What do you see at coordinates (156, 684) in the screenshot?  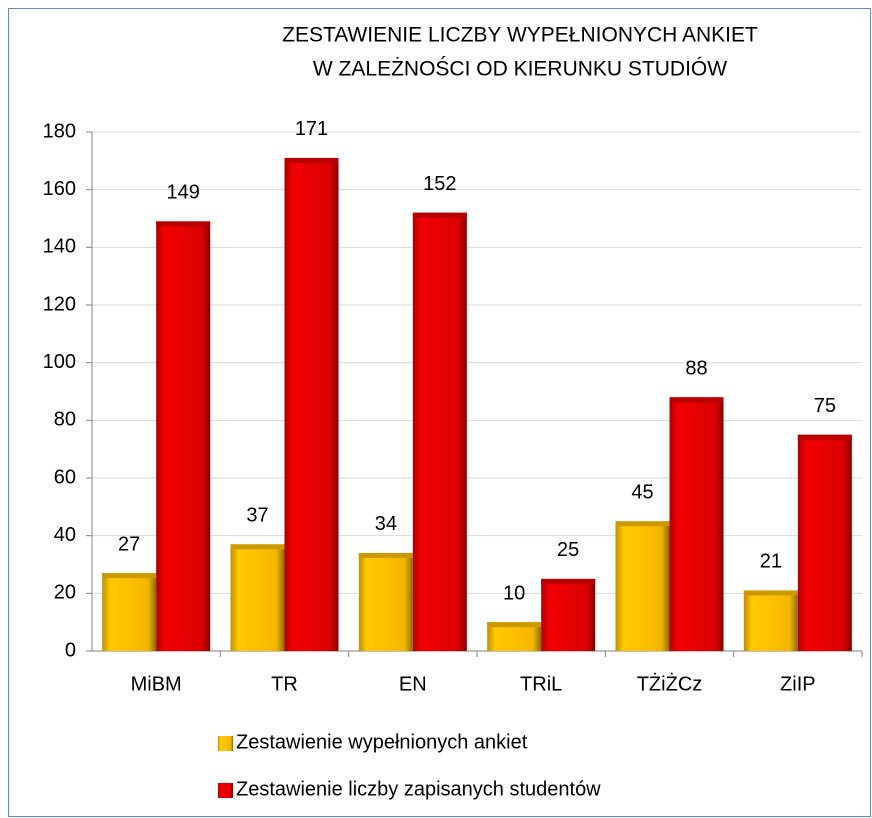 I see `x-tick-label: MiBM` at bounding box center [156, 684].